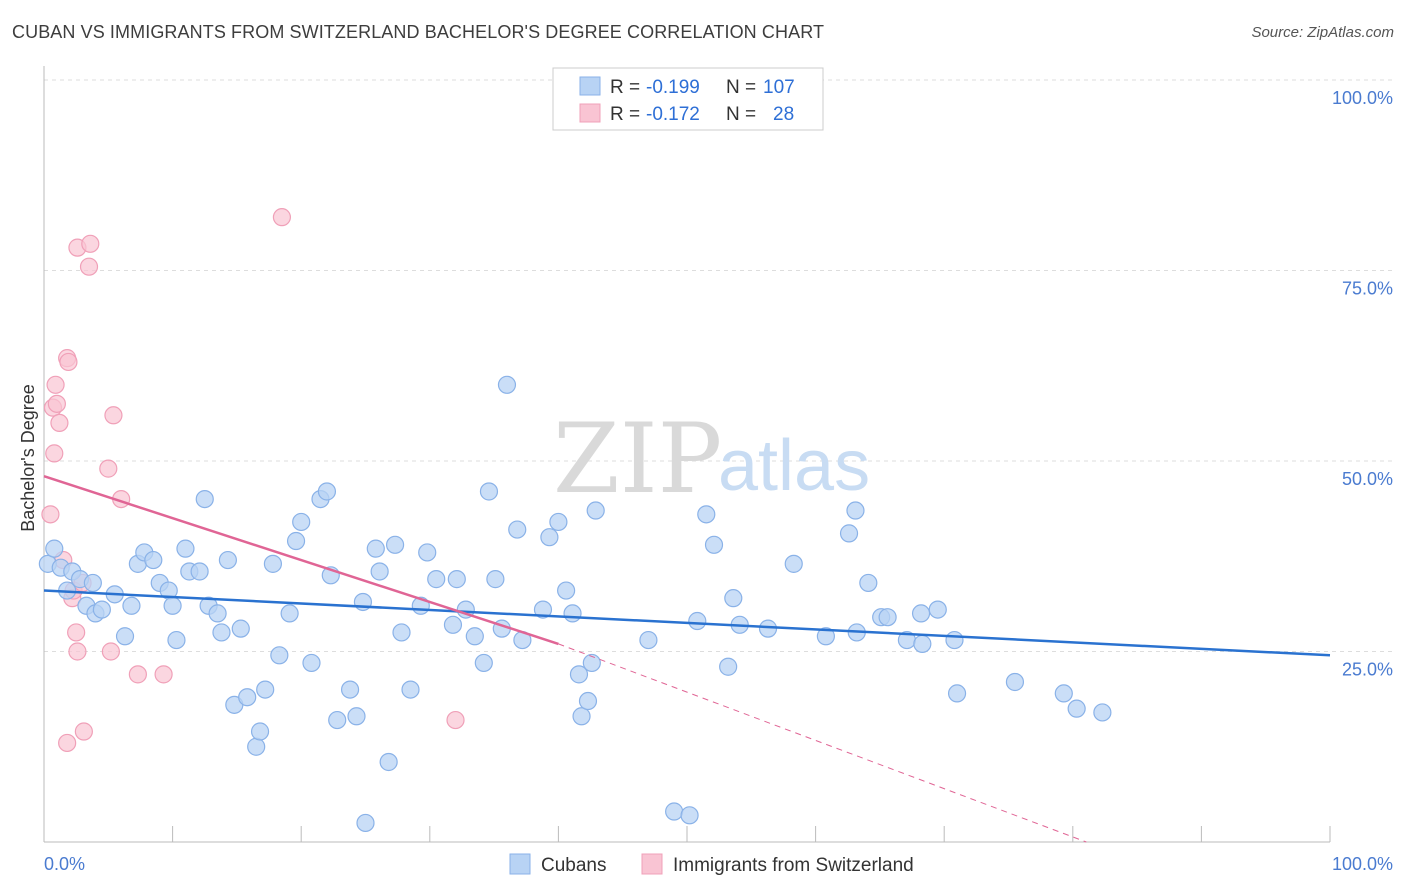 The width and height of the screenshot is (1406, 892). I want to click on y-tick-label-1: 50.0%, so click(1367, 479).